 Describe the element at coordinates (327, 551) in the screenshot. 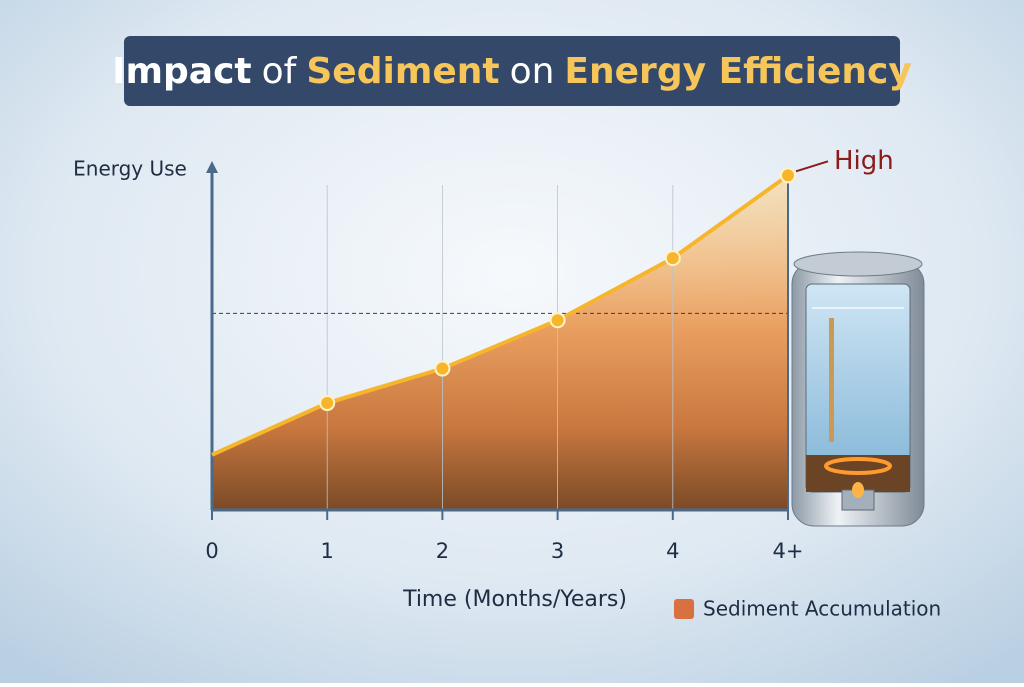

I see `x-tick-label: 1` at that location.